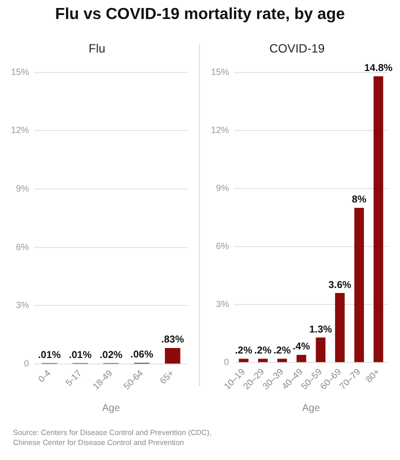  What do you see at coordinates (297, 49) in the screenshot?
I see `chart-title: COVID-19` at bounding box center [297, 49].